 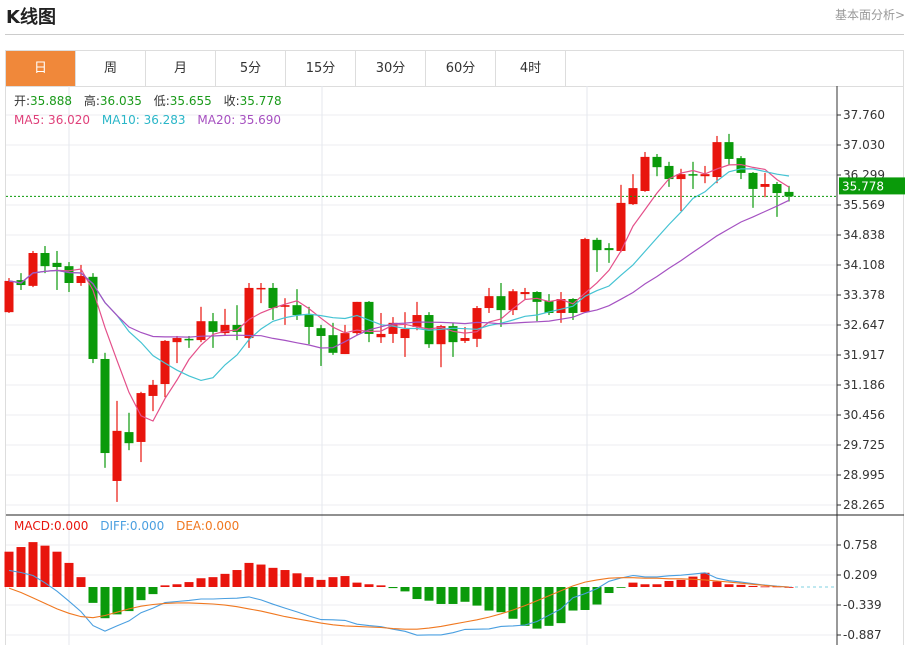 I want to click on price-tick-label: 30.456, so click(x=864, y=415).